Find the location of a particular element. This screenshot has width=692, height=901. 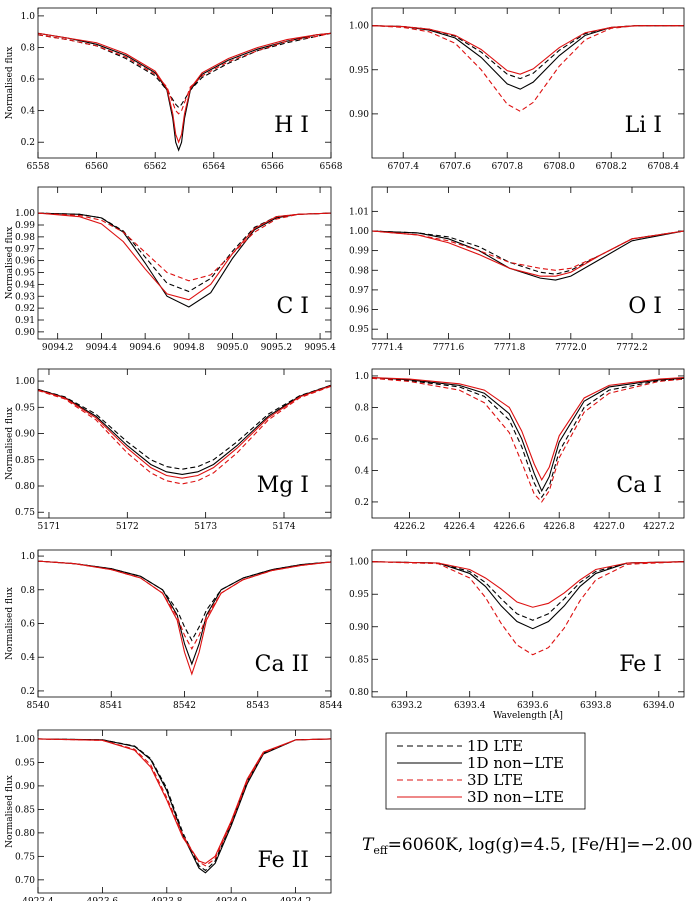

element-label: Li I is located at coordinates (643, 125).